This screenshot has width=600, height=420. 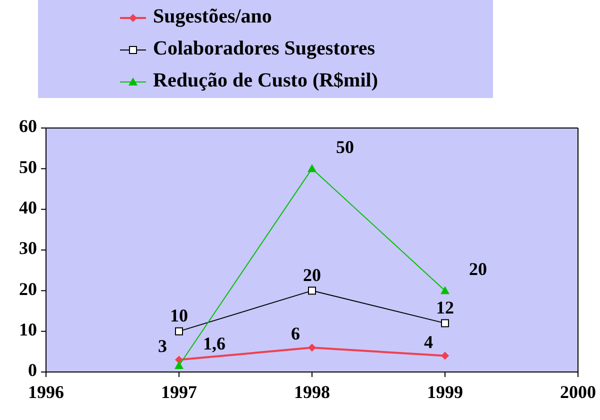 What do you see at coordinates (28, 248) in the screenshot?
I see `y-tick-label: 30` at bounding box center [28, 248].